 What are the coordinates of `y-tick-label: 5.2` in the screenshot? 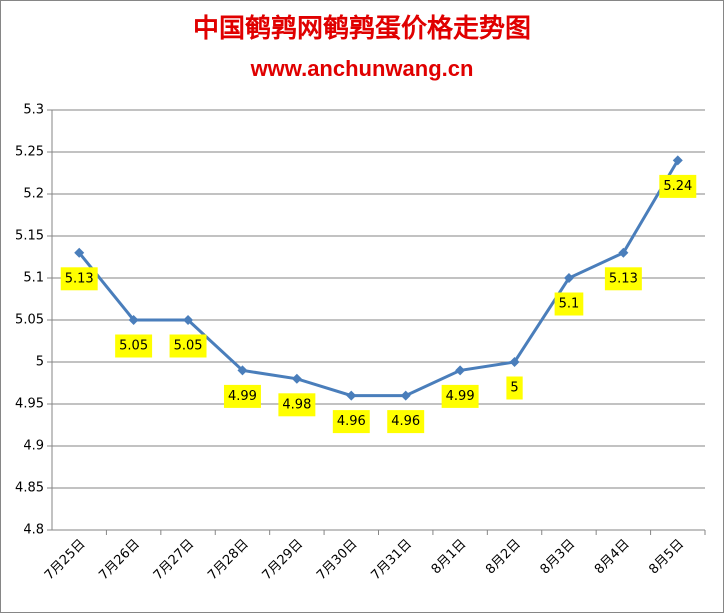 It's located at (33, 194).